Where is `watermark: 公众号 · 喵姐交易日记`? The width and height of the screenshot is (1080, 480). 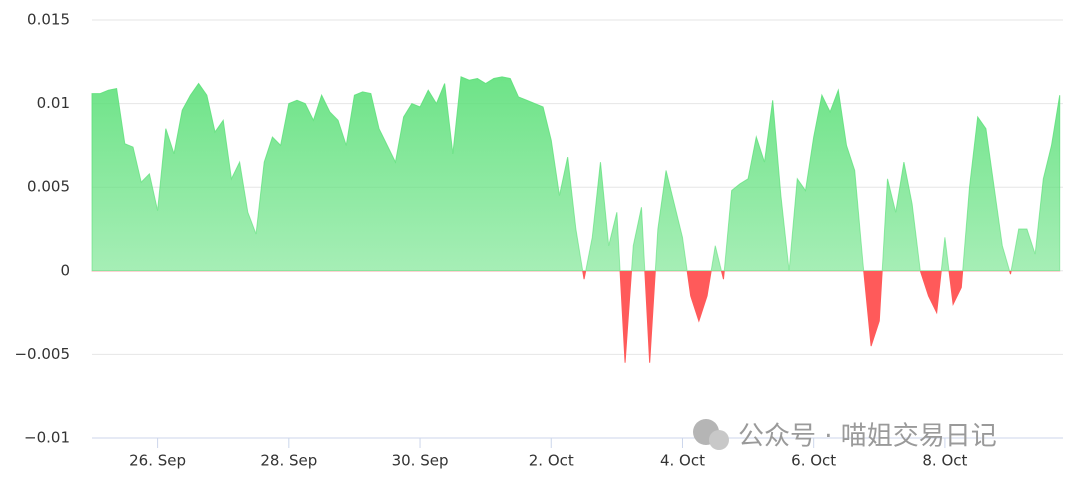
watermark: 公众号 · 喵姐交易日记 is located at coordinates (867, 437).